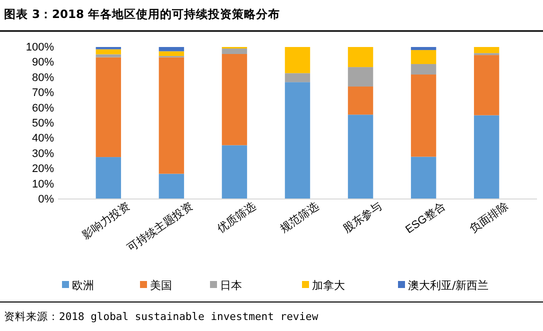 Image resolution: width=543 pixels, height=331 pixels. What do you see at coordinates (43, 169) in the screenshot?
I see `y-tick-label: 20%` at bounding box center [43, 169].